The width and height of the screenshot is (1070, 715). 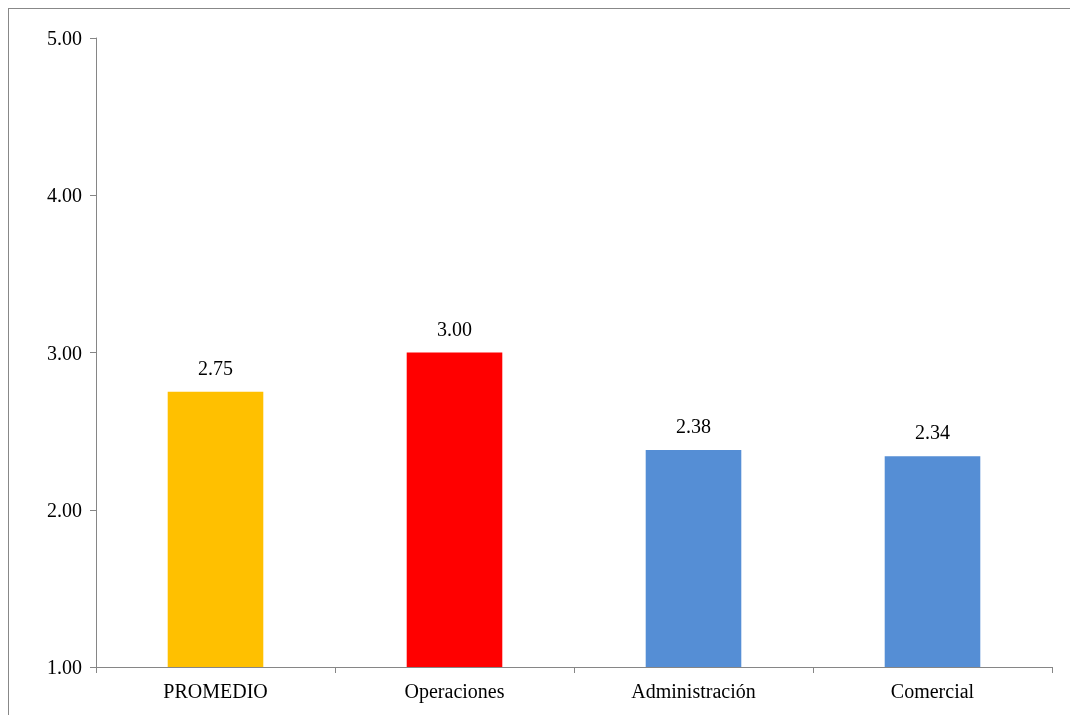 I want to click on data-label: 2.38, so click(x=693, y=425).